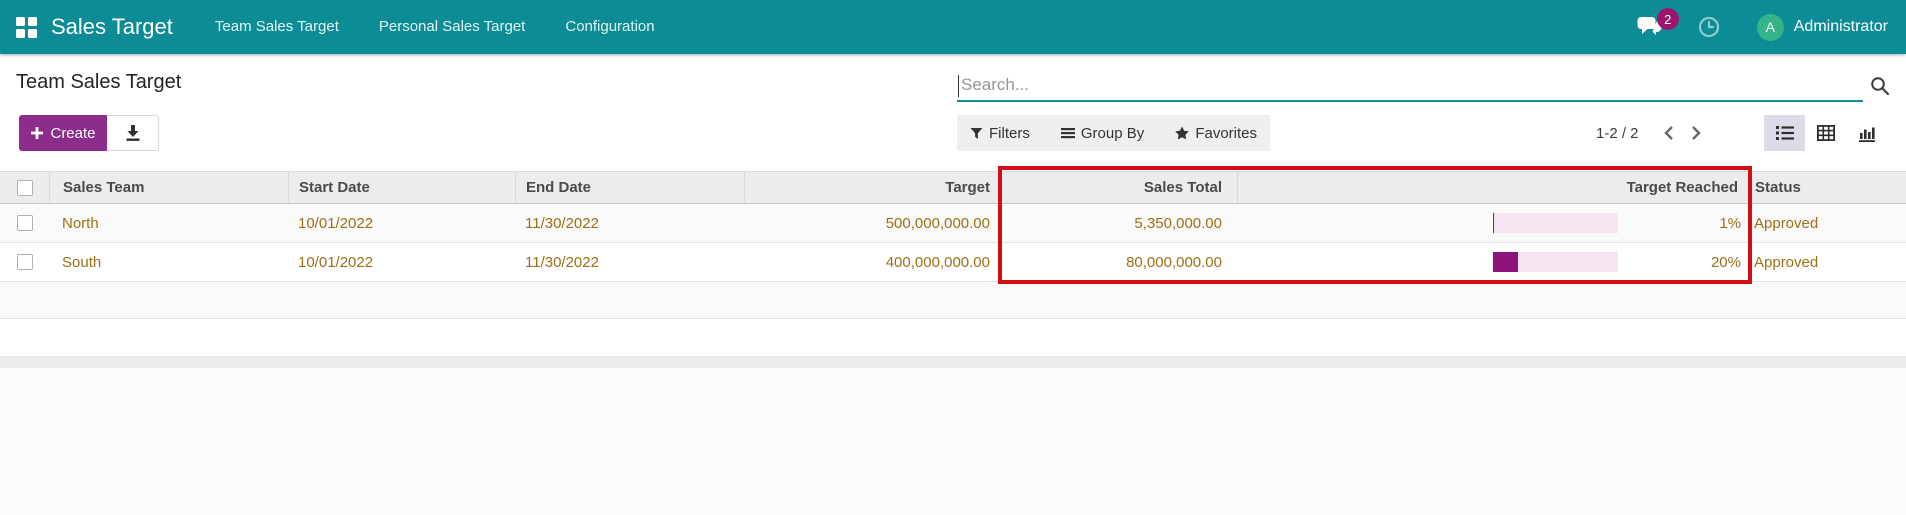 This screenshot has height=515, width=1906. I want to click on user-menu: A Administrator, so click(1822, 27).